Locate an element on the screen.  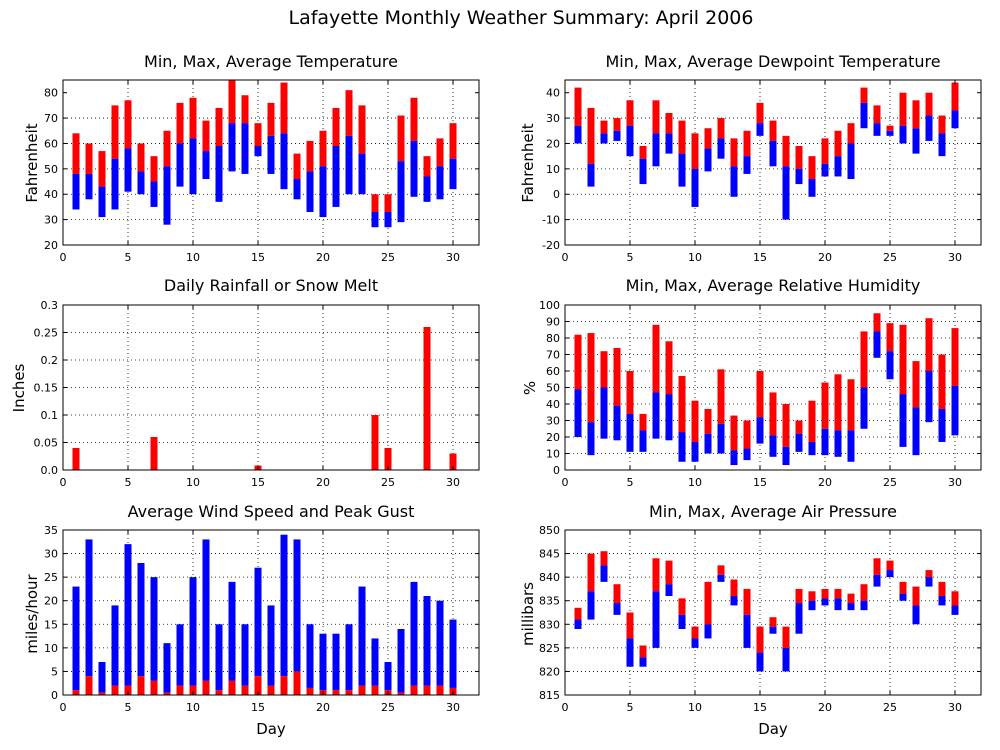
humidity-ytick-label: 100 is located at coordinates (549, 305).